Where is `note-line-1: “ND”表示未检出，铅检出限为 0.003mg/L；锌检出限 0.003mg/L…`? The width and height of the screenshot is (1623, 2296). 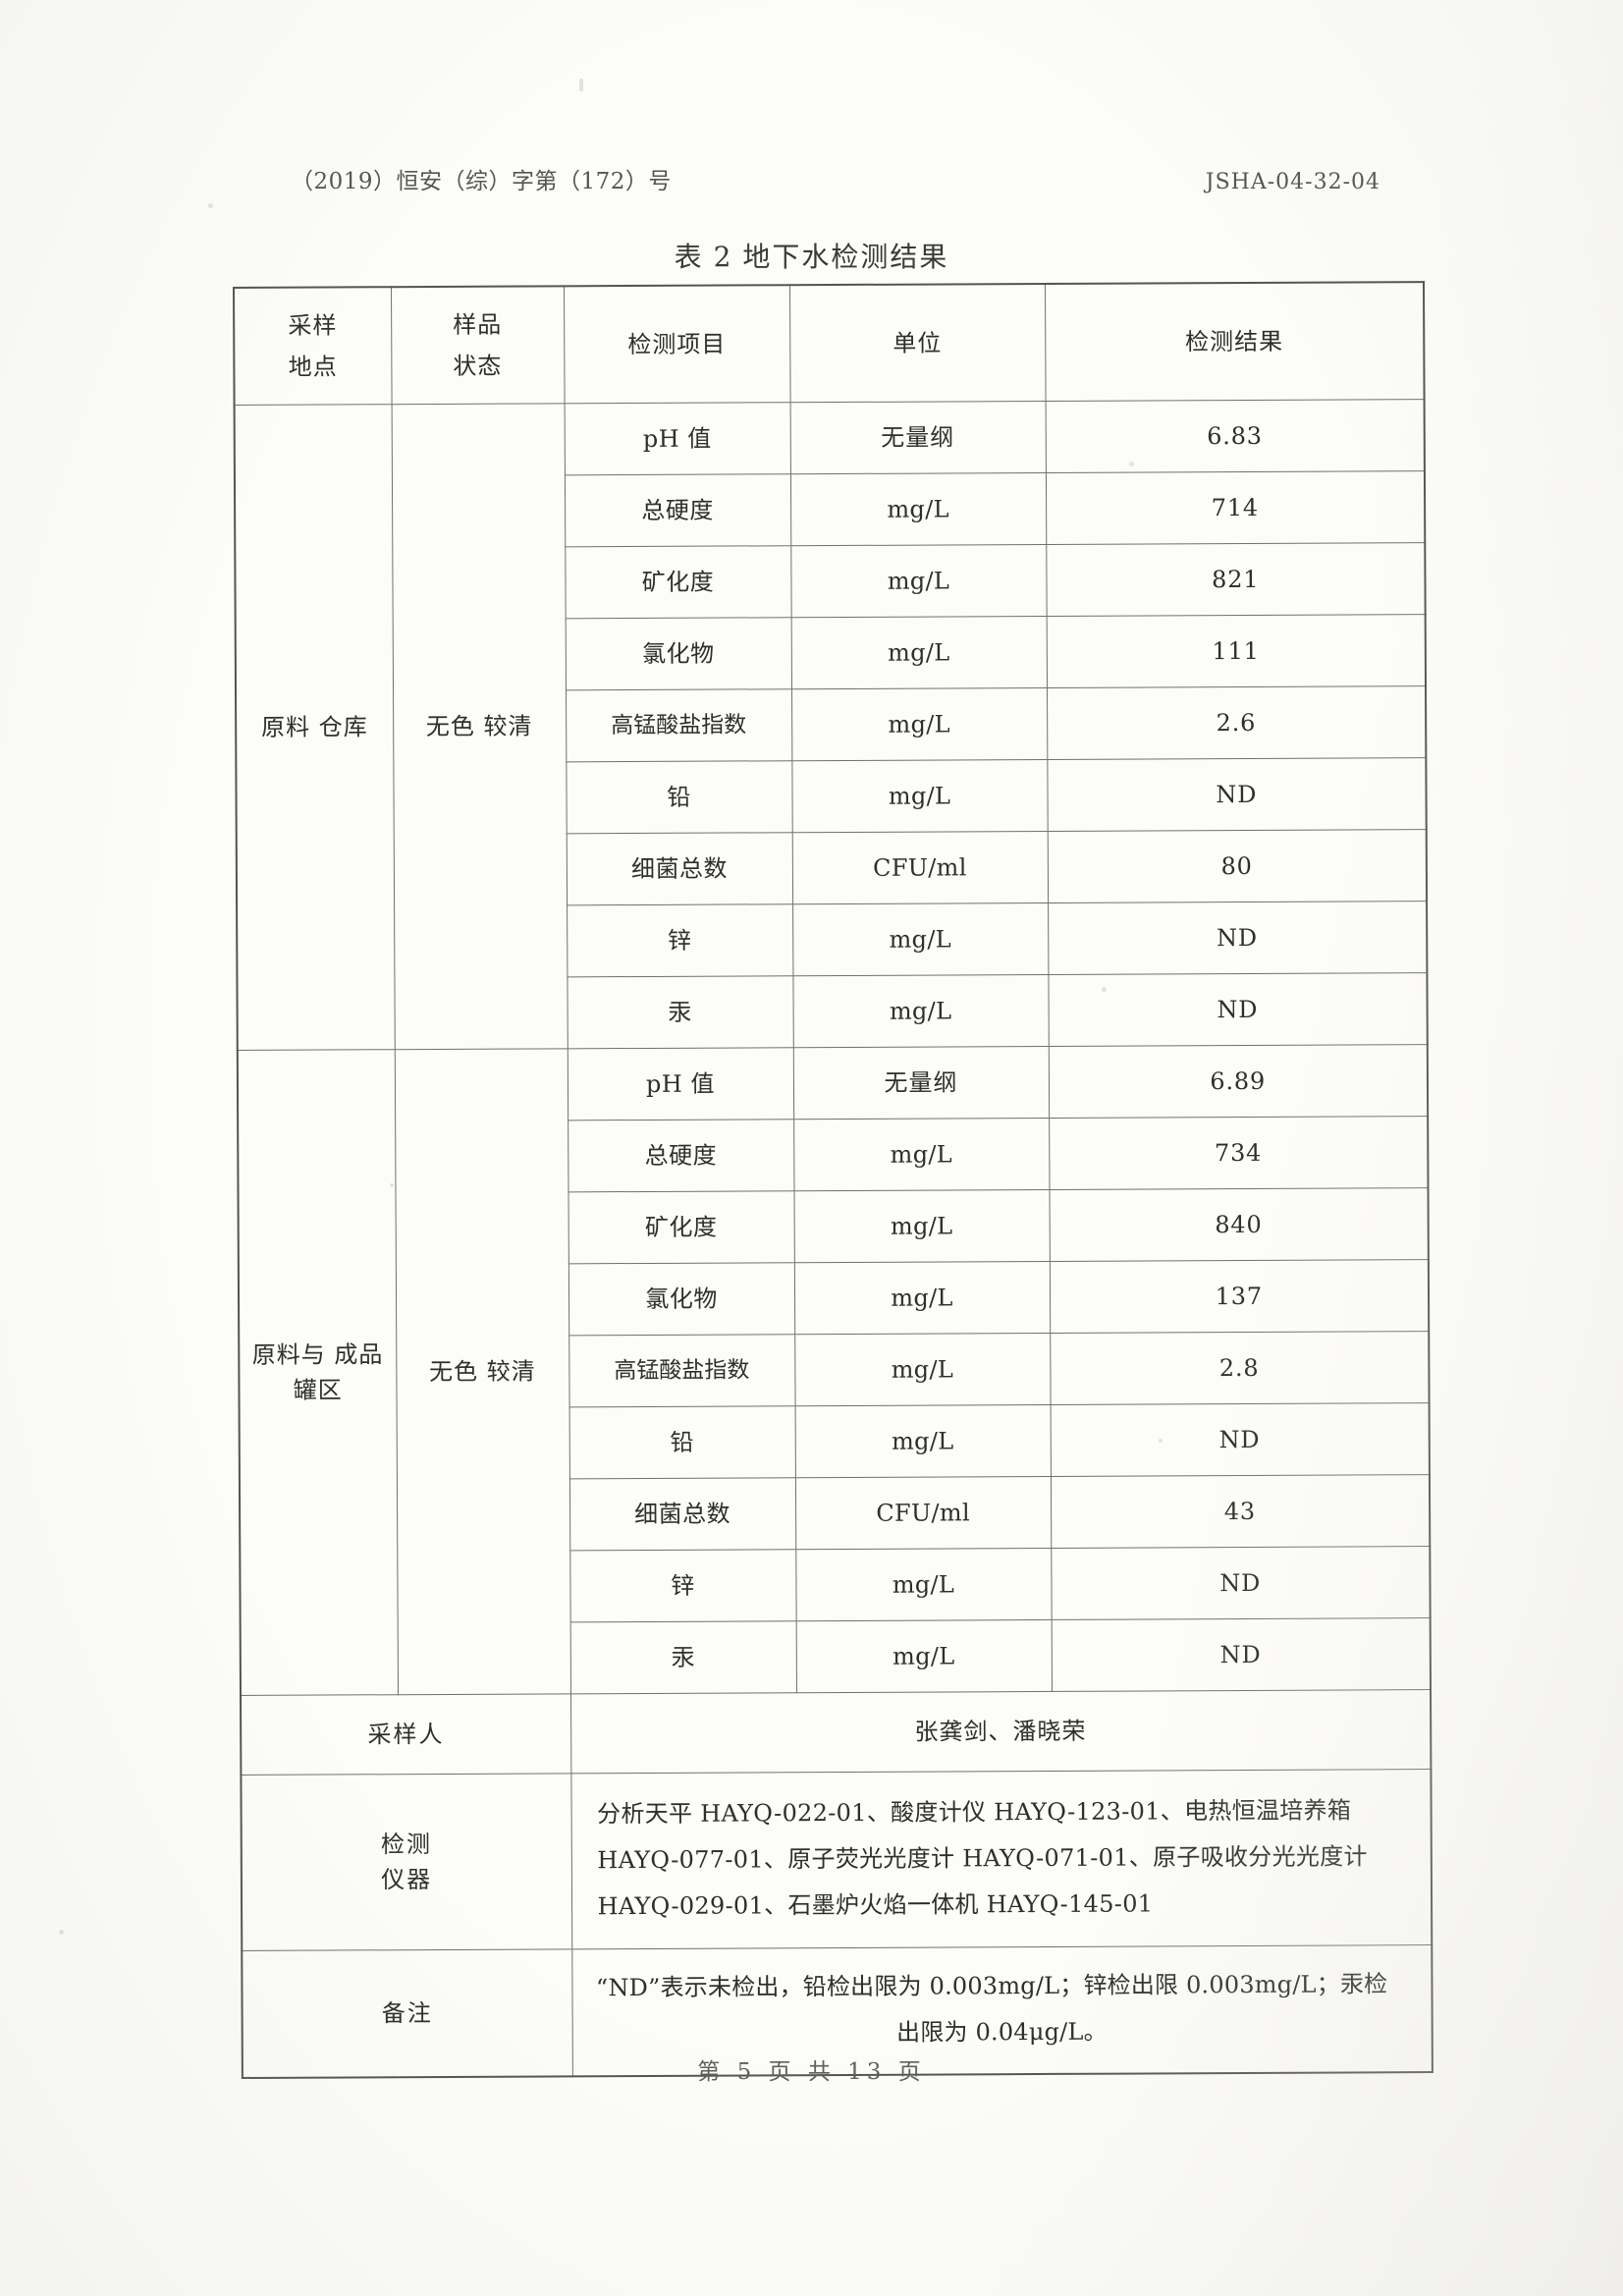
note-line-1: “ND”表示未检出，铅检出限为 0.003mg/L；锌检出限 0.003mg/L… is located at coordinates (991, 1986).